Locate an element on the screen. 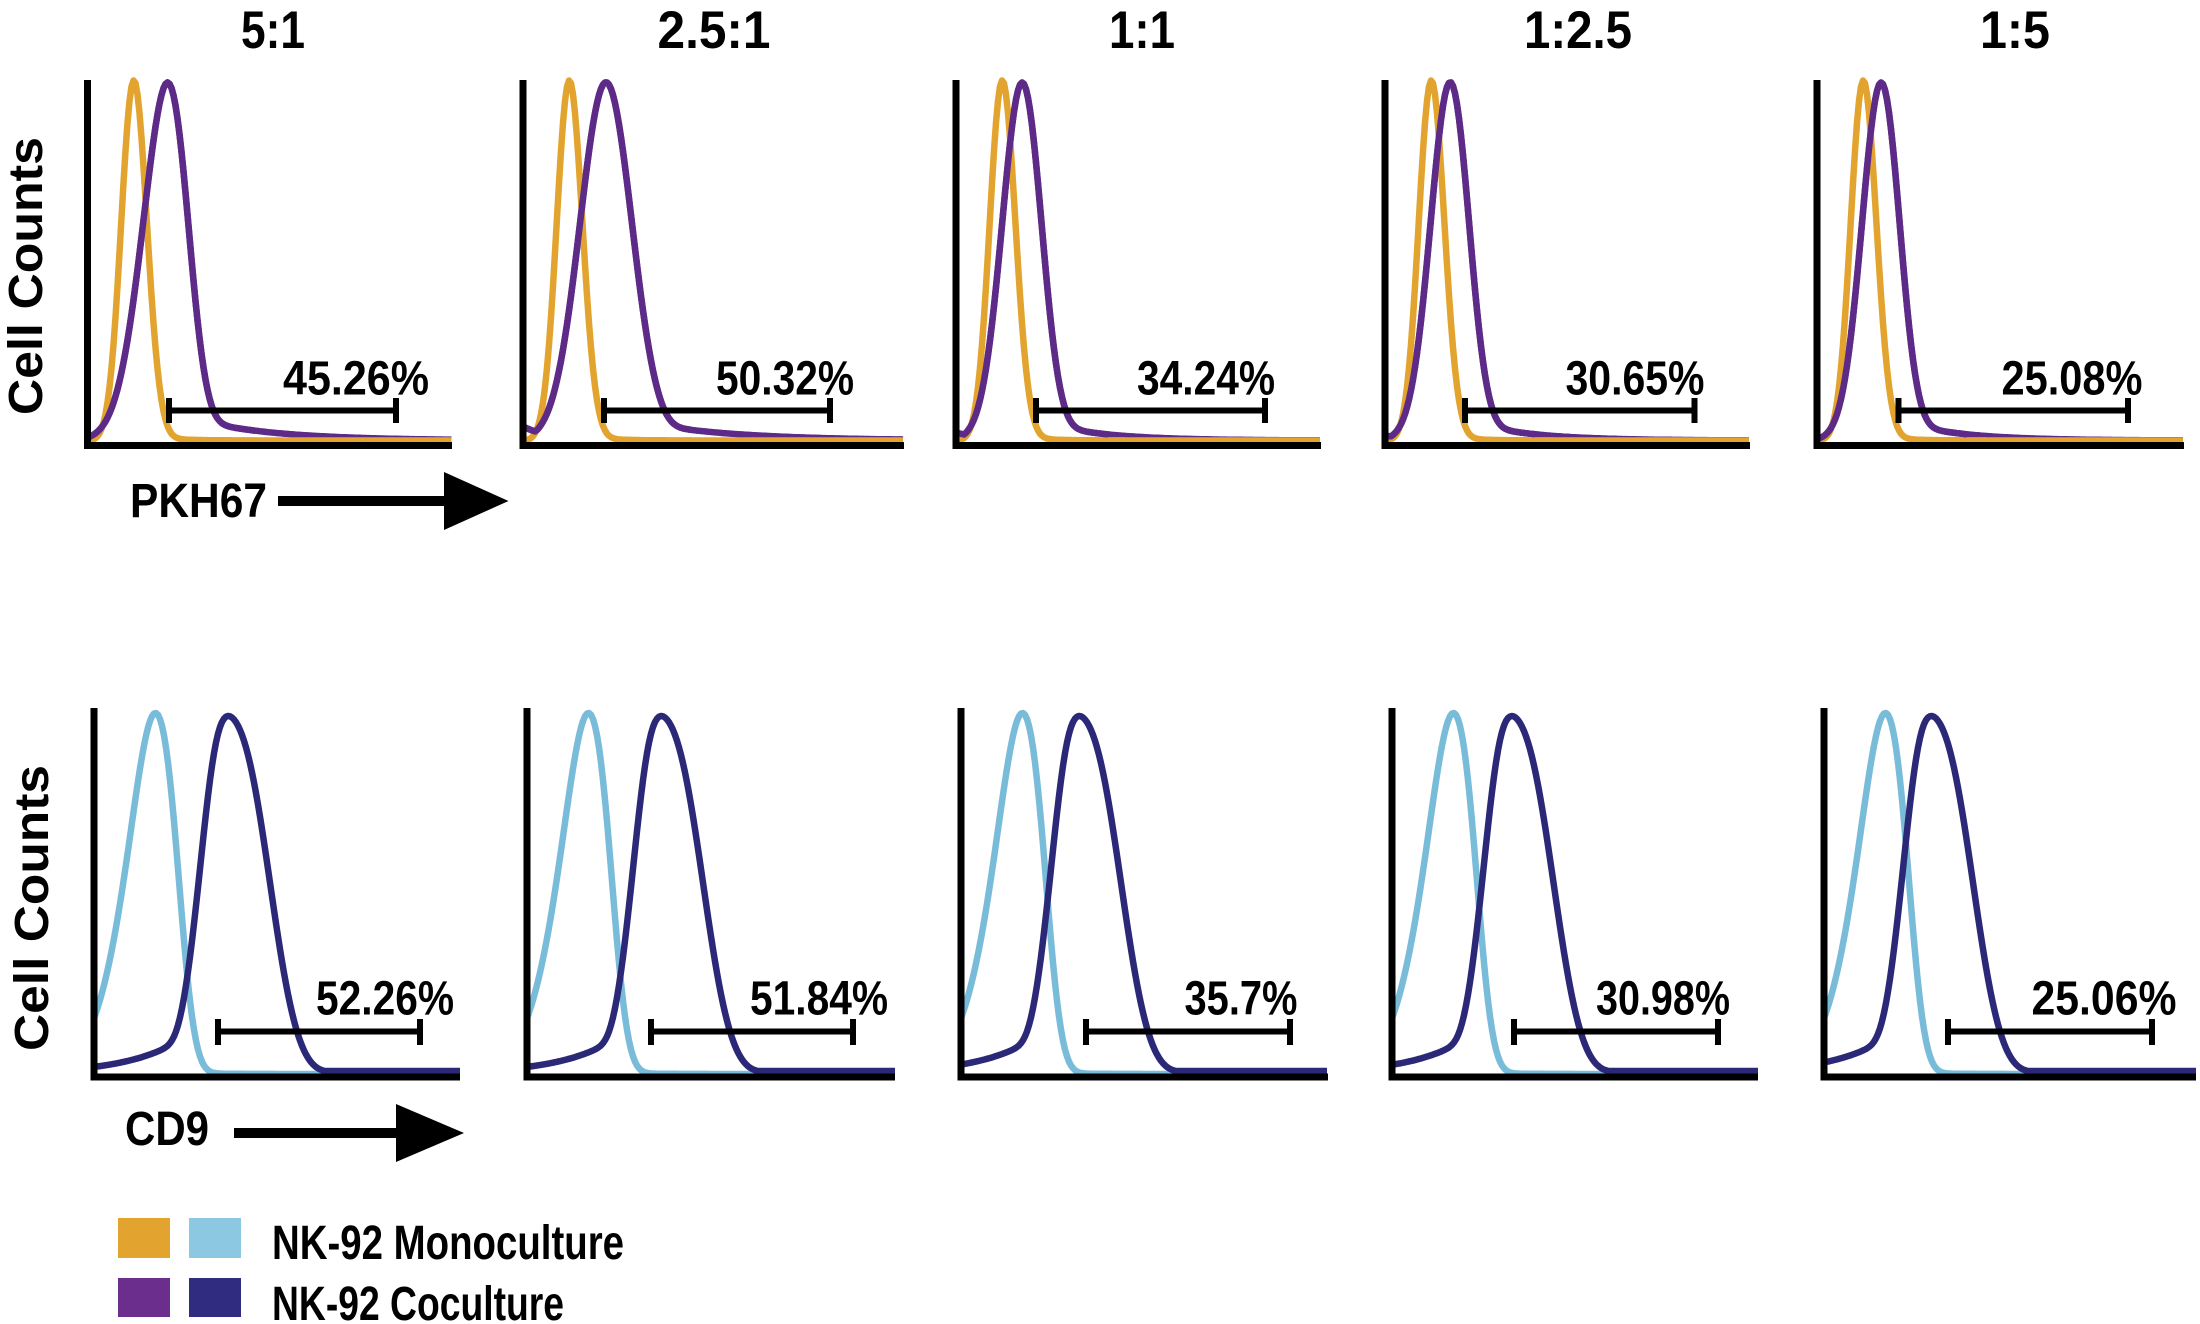 This screenshot has width=2200, height=1324. svg-text: 30.65% is located at coordinates (1635, 379).